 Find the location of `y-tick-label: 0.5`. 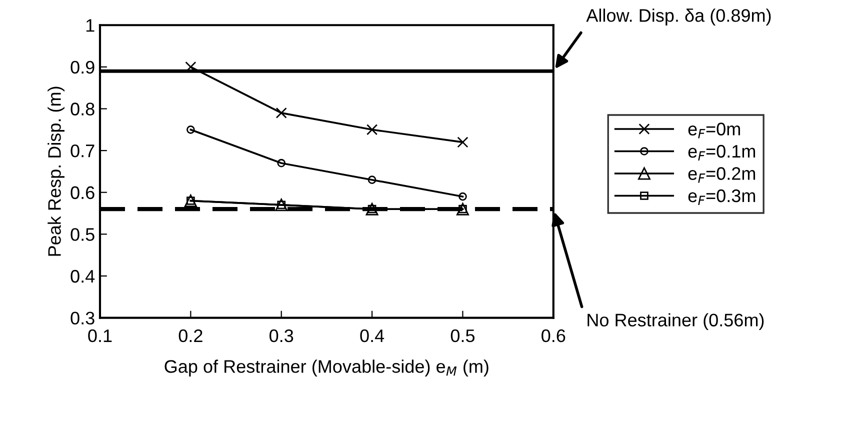

y-tick-label: 0.5 is located at coordinates (82, 234).